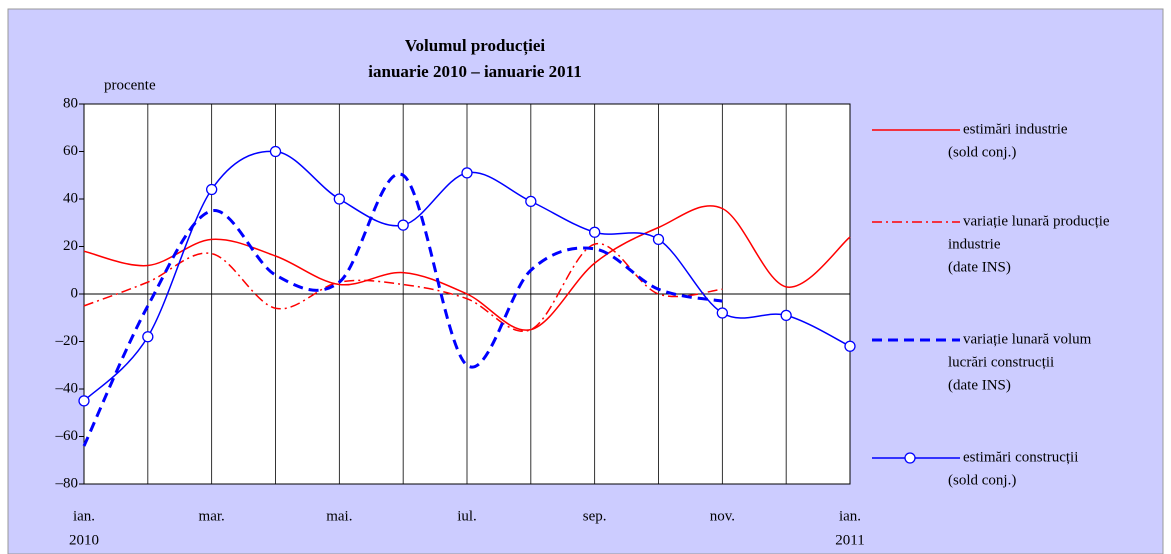 The width and height of the screenshot is (1171, 554). I want to click on legend-marker, so click(910, 458).